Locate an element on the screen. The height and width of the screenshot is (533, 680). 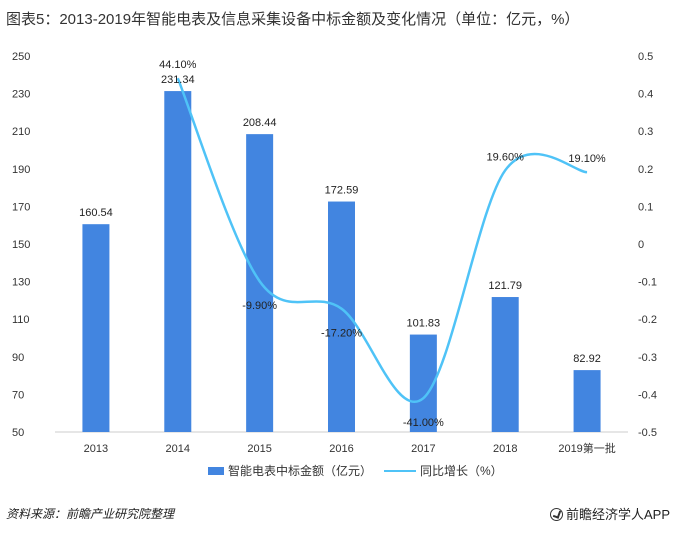
line-value-label: 44.10% is located at coordinates (178, 65).